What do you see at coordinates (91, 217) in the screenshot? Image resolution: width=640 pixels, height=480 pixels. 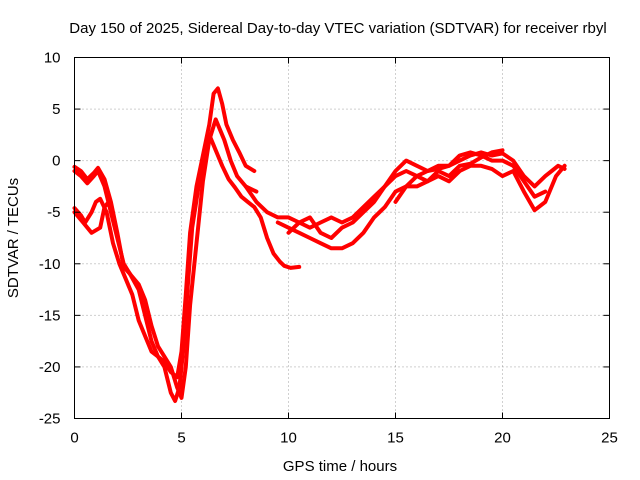 I see `series-track-d` at bounding box center [91, 217].